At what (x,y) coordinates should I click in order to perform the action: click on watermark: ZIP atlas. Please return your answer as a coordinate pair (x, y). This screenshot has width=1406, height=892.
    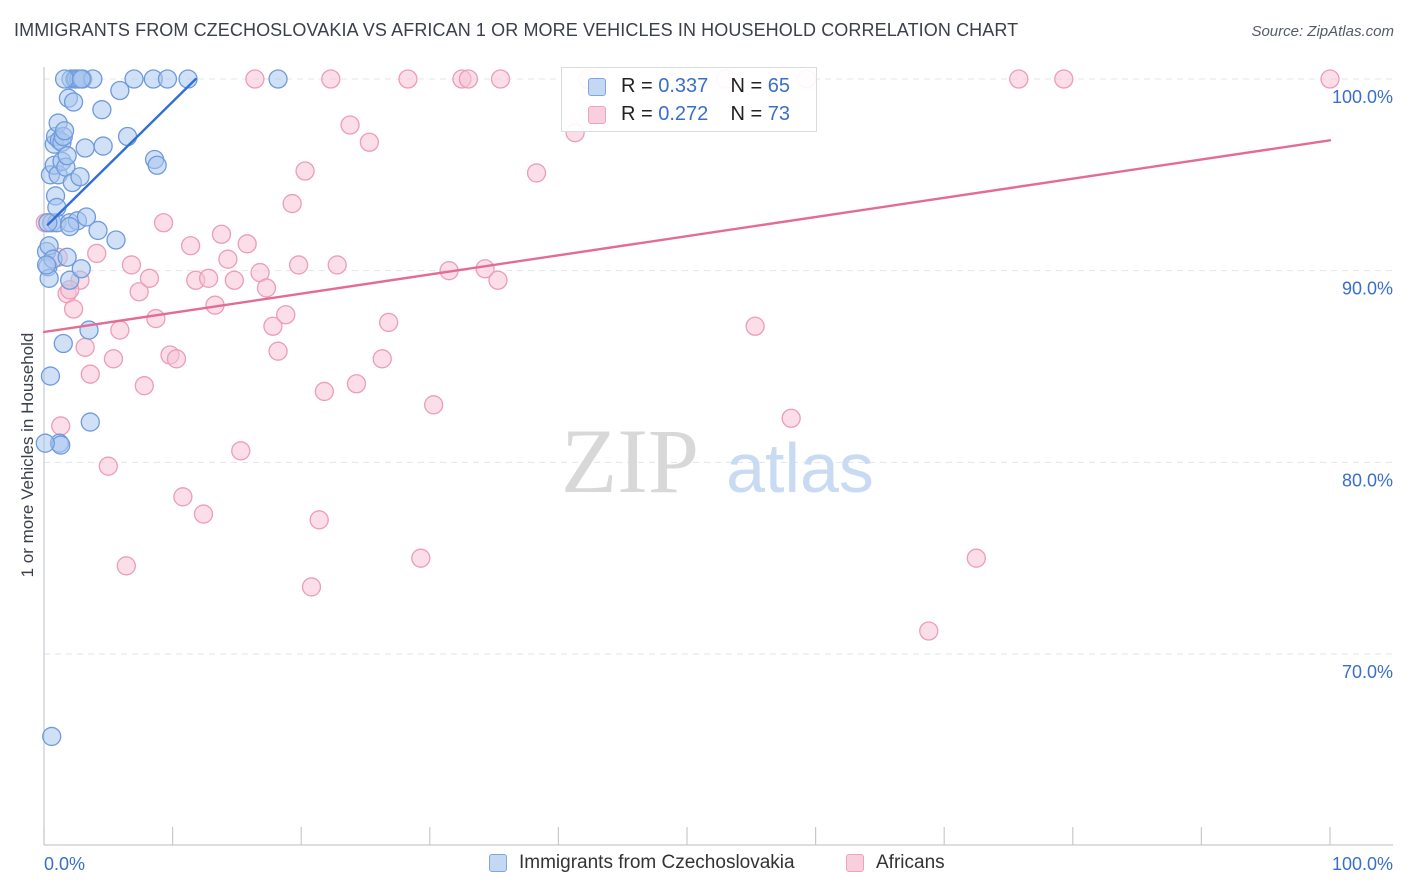
    Looking at the image, I should click on (717, 461).